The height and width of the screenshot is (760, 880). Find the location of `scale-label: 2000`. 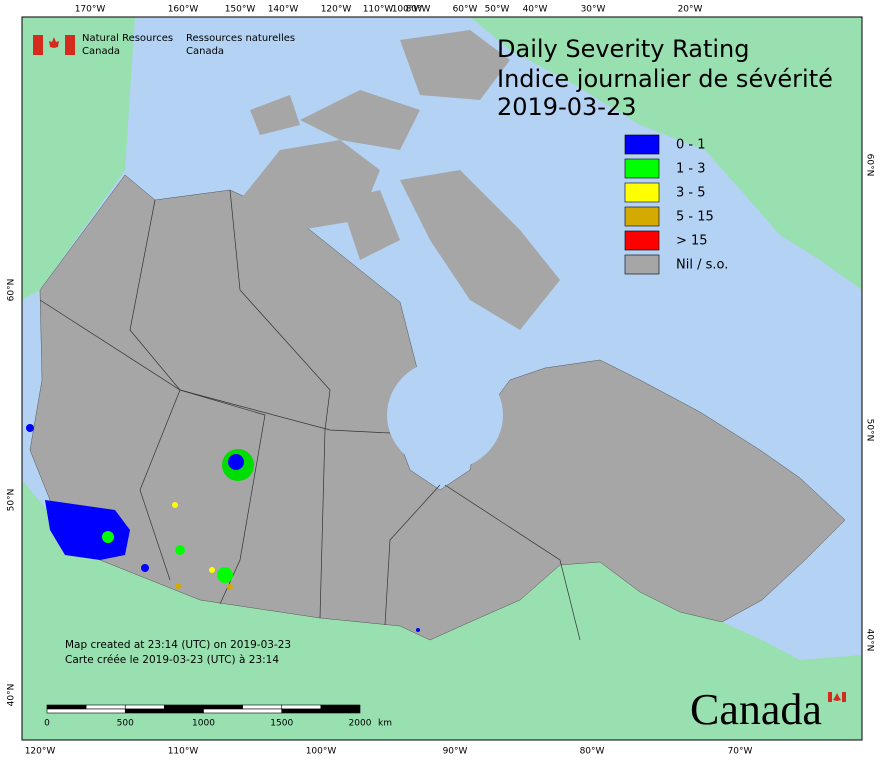

scale-label: 2000 is located at coordinates (360, 724).